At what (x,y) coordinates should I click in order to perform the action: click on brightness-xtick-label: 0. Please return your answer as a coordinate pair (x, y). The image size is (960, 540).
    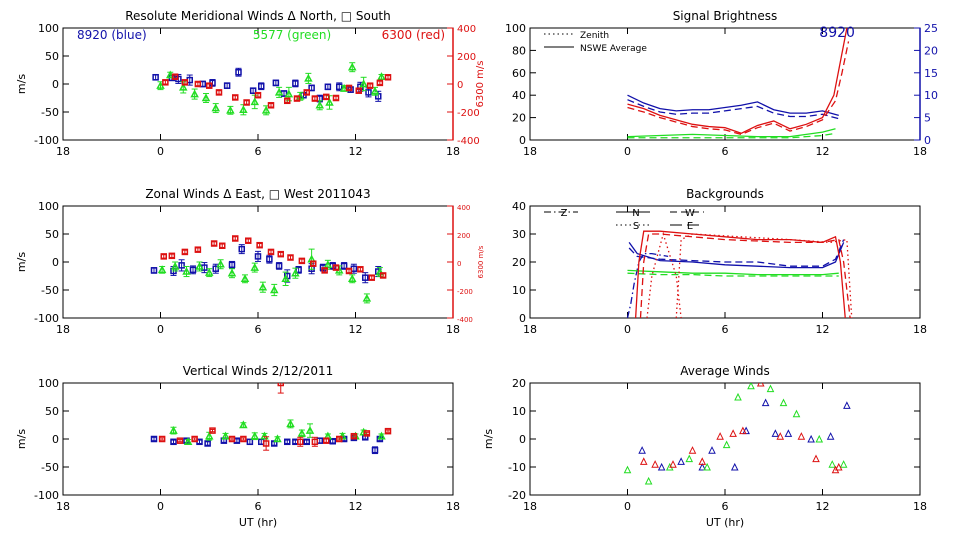
    Looking at the image, I should click on (627, 151).